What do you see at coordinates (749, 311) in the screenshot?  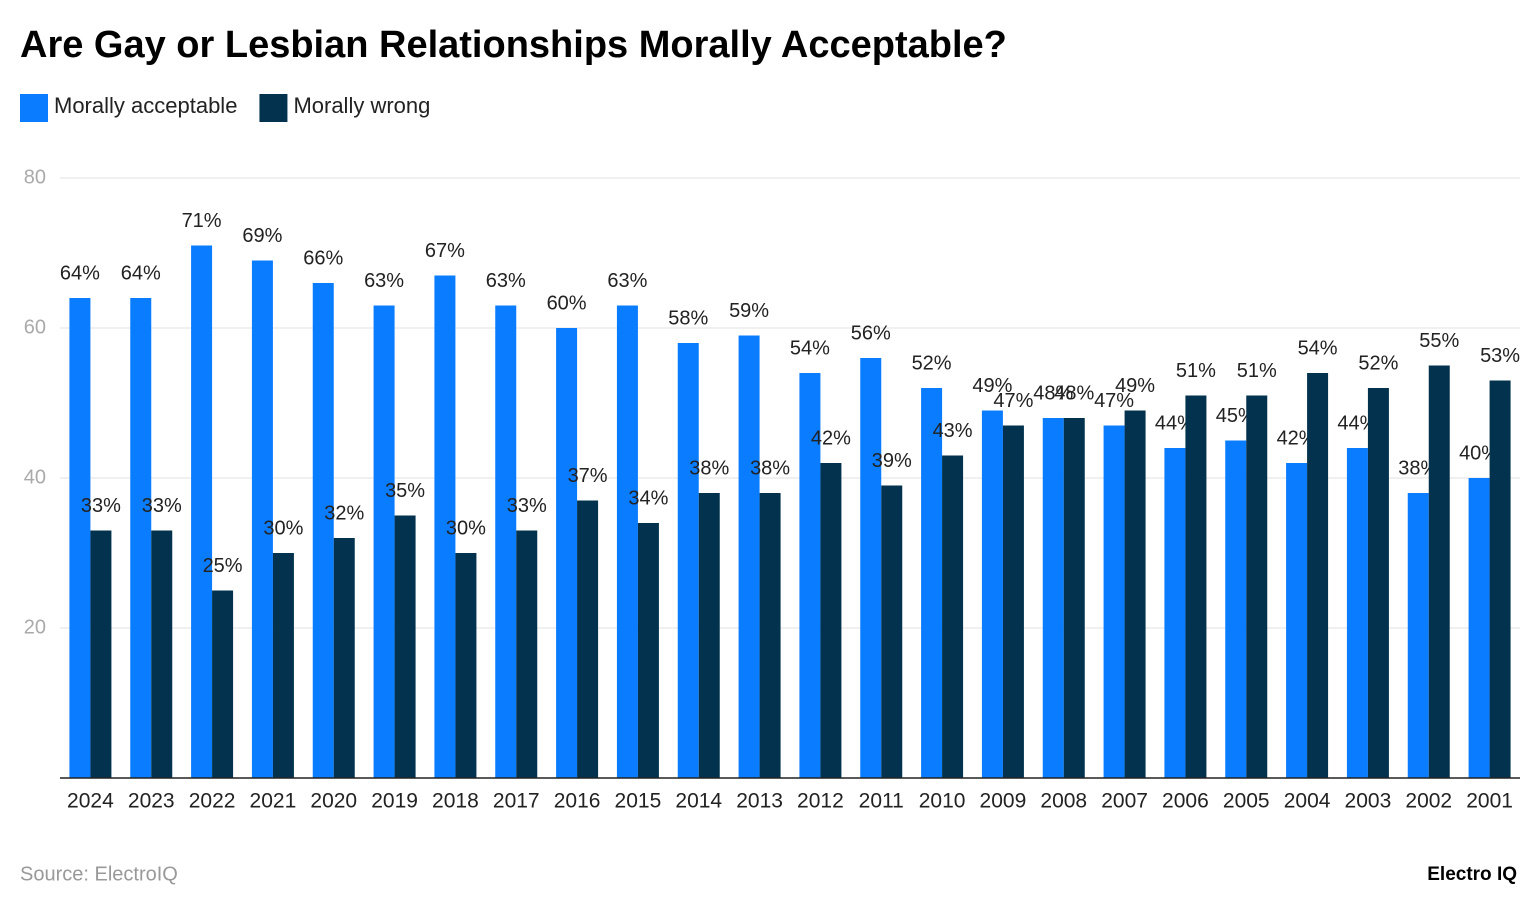 I see `value-label: 59%` at bounding box center [749, 311].